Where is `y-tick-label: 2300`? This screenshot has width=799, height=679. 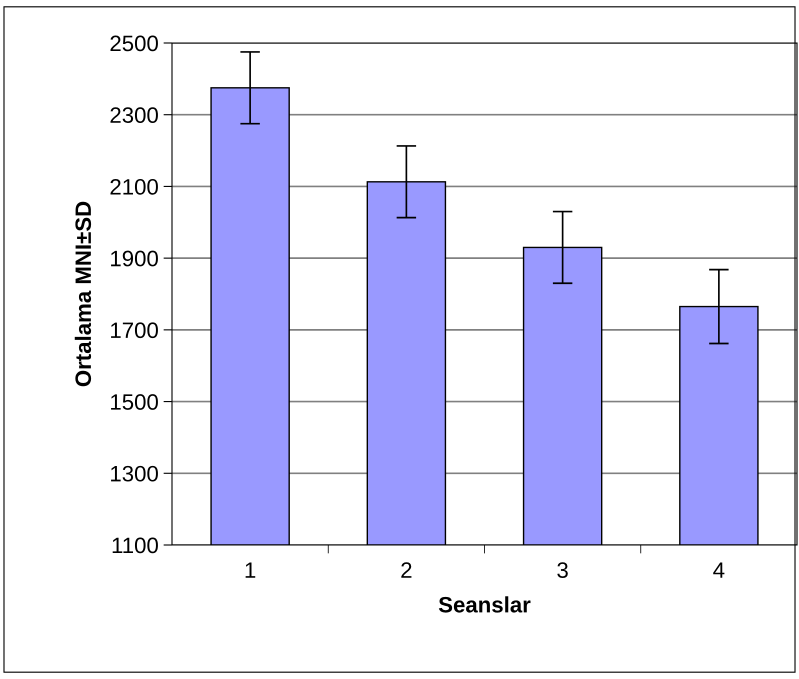 y-tick-label: 2300 is located at coordinates (134, 115).